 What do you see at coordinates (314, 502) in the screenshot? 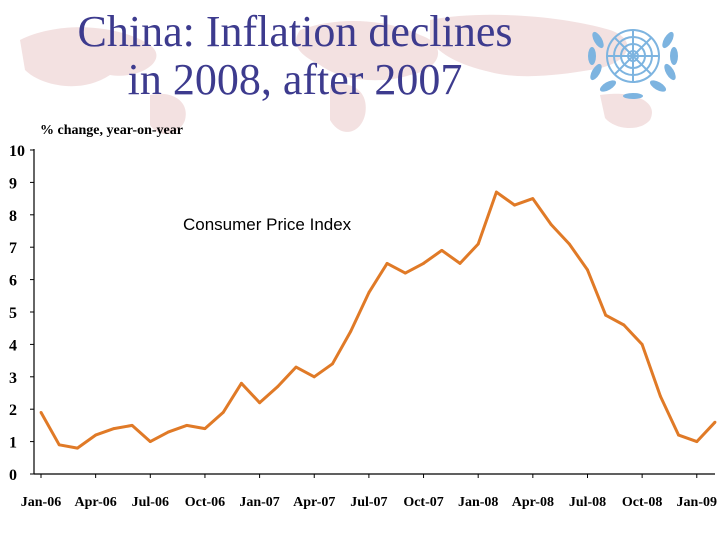
I see `x-tick-label-apr-07: Apr-07` at bounding box center [314, 502].